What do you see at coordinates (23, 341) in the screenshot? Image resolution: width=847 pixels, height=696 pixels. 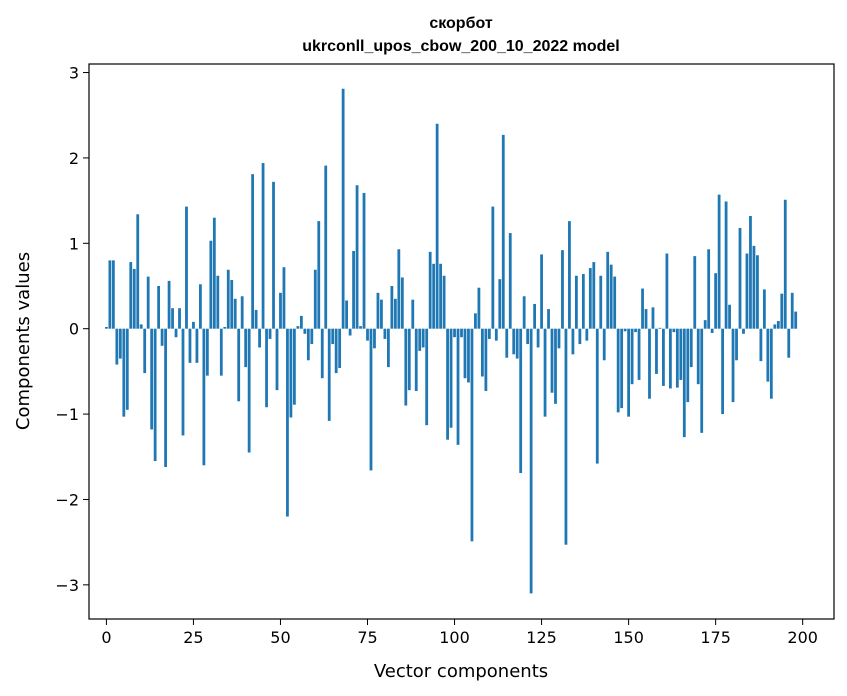 I see `y-axis-label: Components values` at bounding box center [23, 341].